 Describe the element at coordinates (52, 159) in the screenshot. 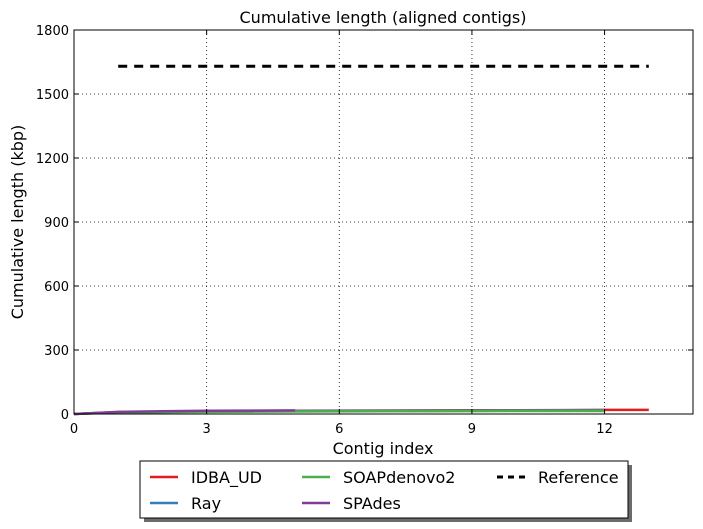

I see `y-tick-label: 1200` at that location.